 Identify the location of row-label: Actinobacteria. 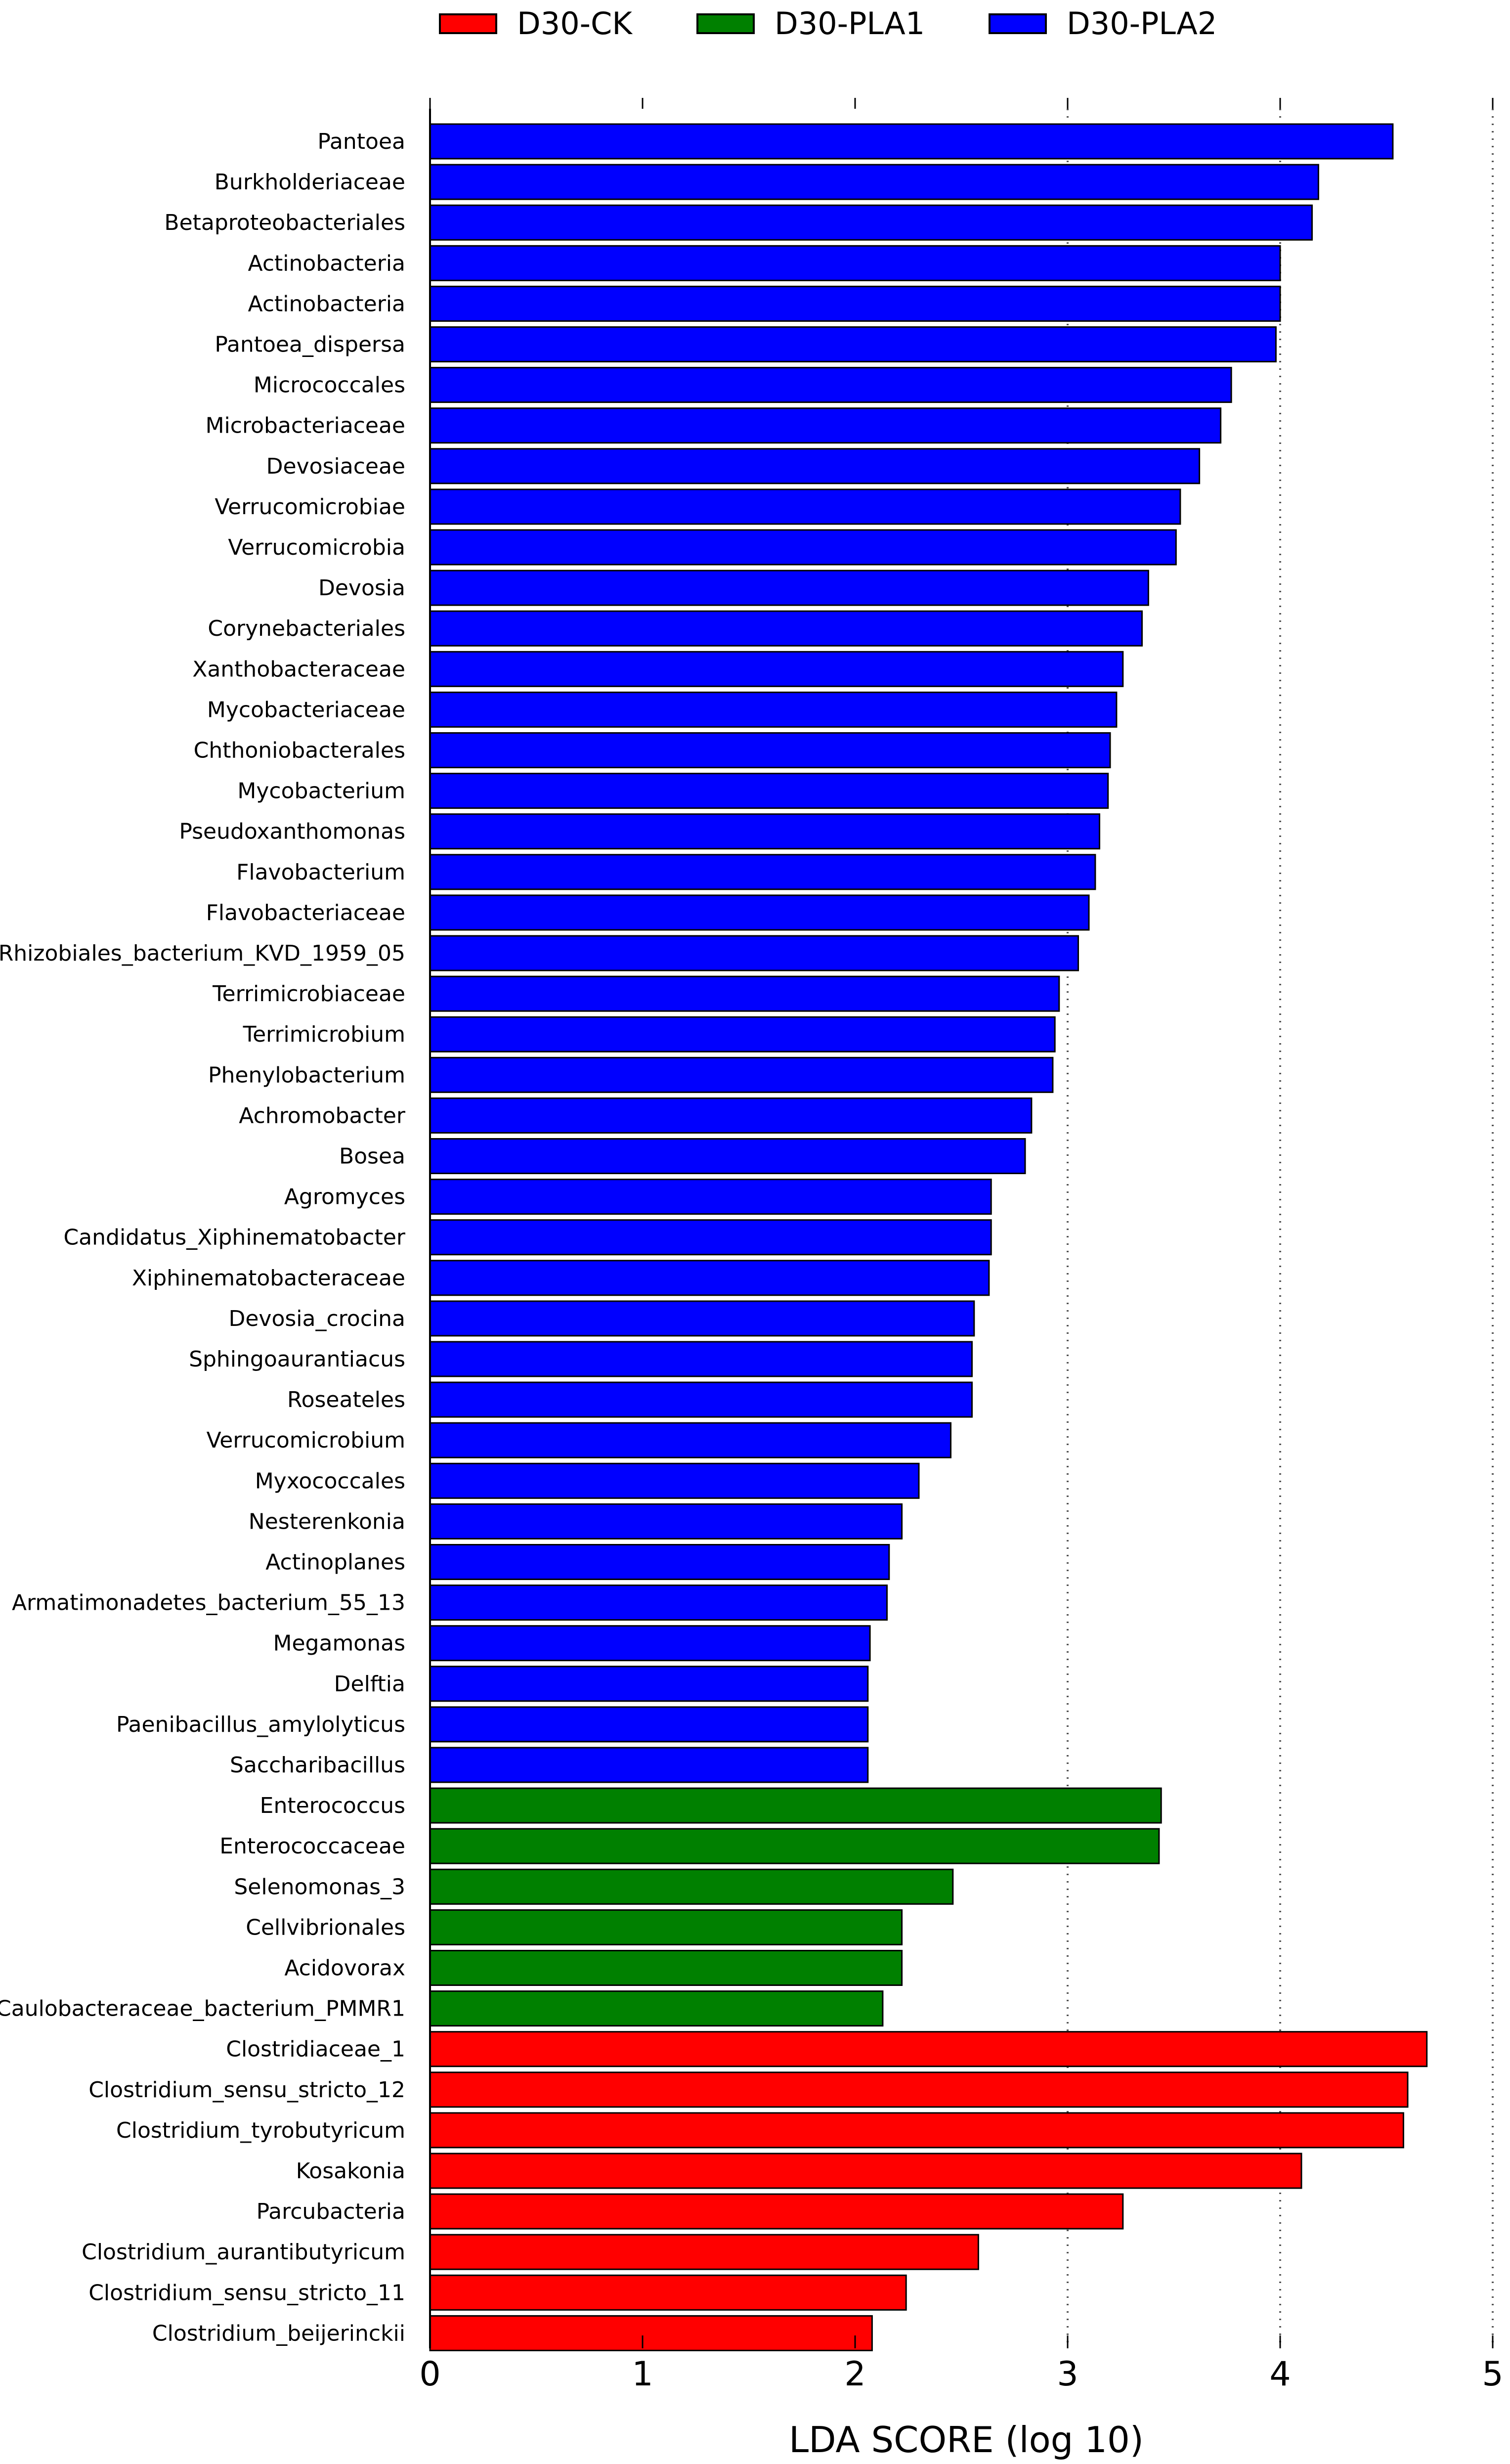
(326, 263).